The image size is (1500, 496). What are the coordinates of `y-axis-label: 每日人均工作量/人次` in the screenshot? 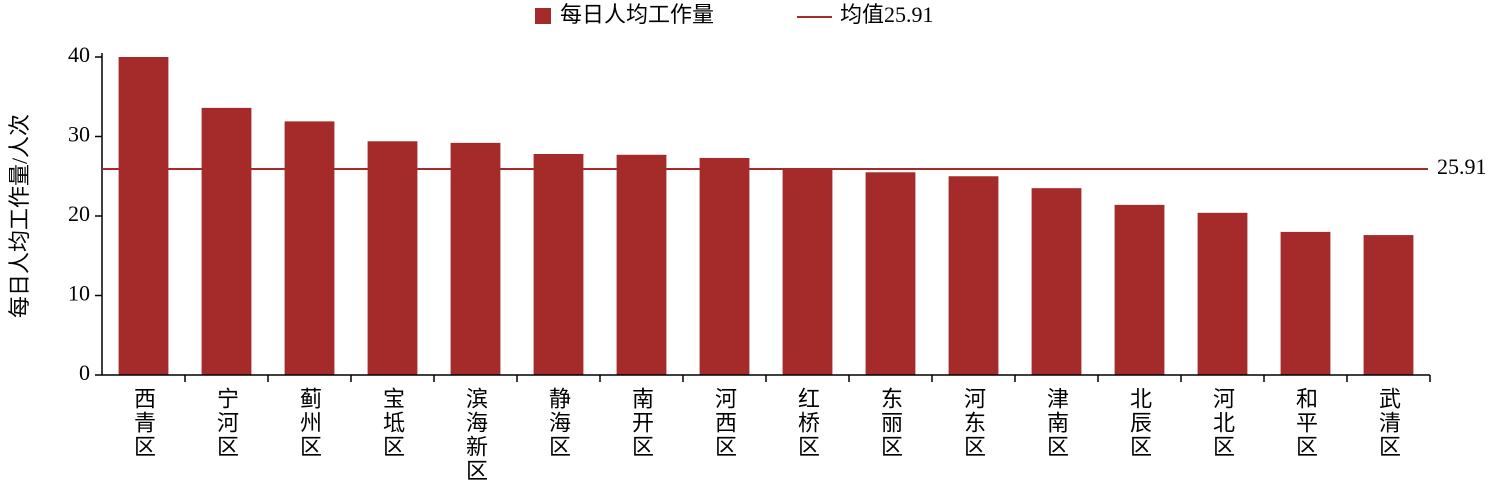 It's located at (19, 216).